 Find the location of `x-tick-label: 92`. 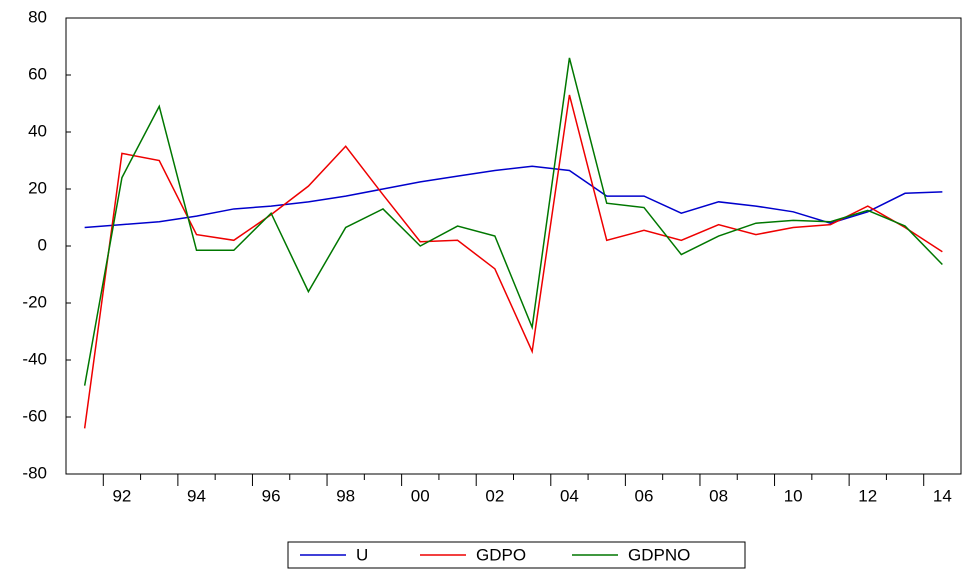

x-tick-label: 92 is located at coordinates (121, 495).